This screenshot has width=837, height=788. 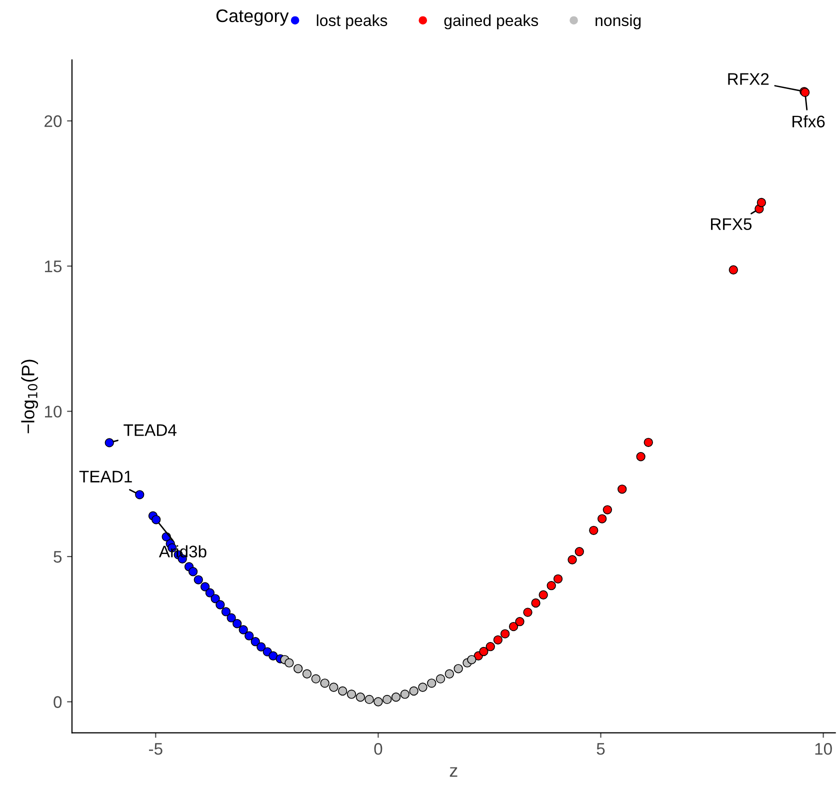 What do you see at coordinates (155, 749) in the screenshot?
I see `x-tick-label: -5` at bounding box center [155, 749].